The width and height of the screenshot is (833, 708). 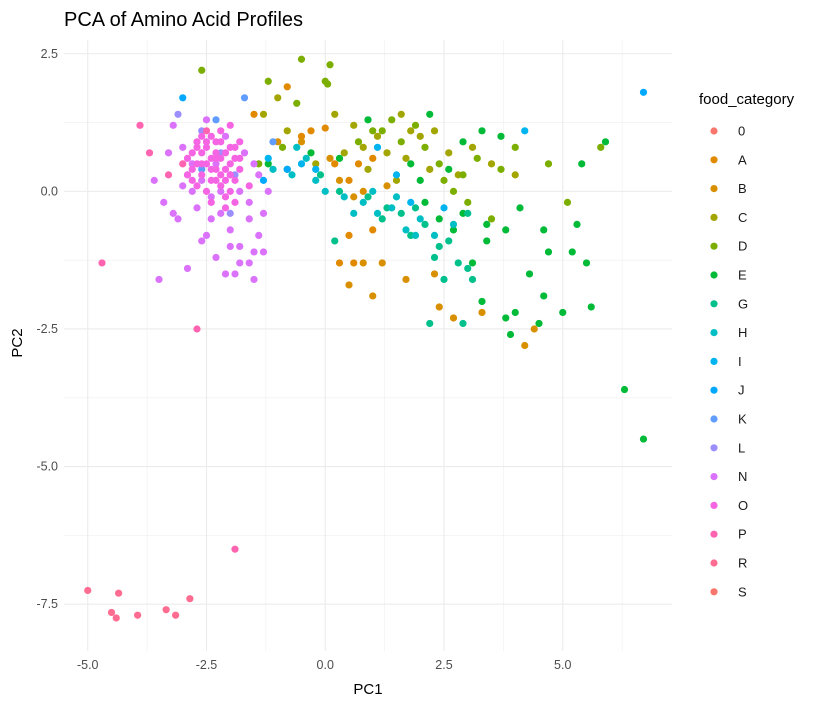 I want to click on legend-label: J, so click(x=741, y=390).